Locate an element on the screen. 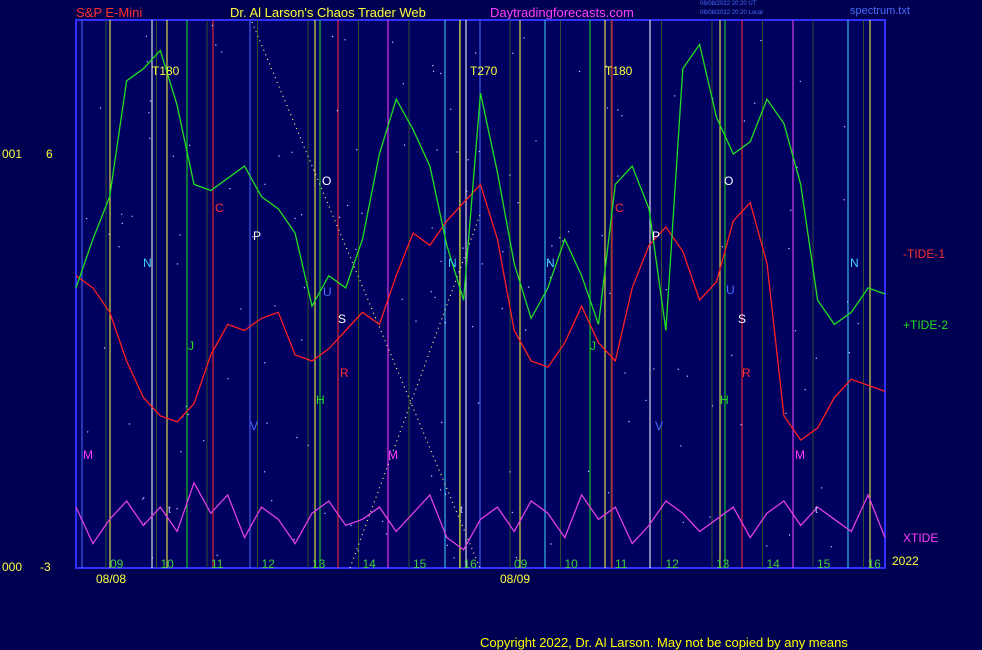 This screenshot has width=982, height=650. planet-letter: P is located at coordinates (257, 236).